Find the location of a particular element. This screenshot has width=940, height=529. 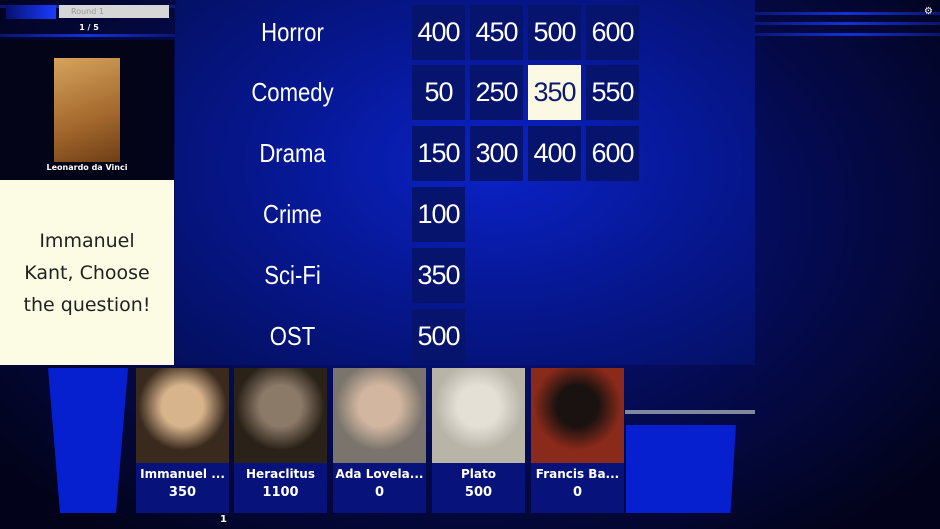

player-score: 1100 is located at coordinates (280, 492).